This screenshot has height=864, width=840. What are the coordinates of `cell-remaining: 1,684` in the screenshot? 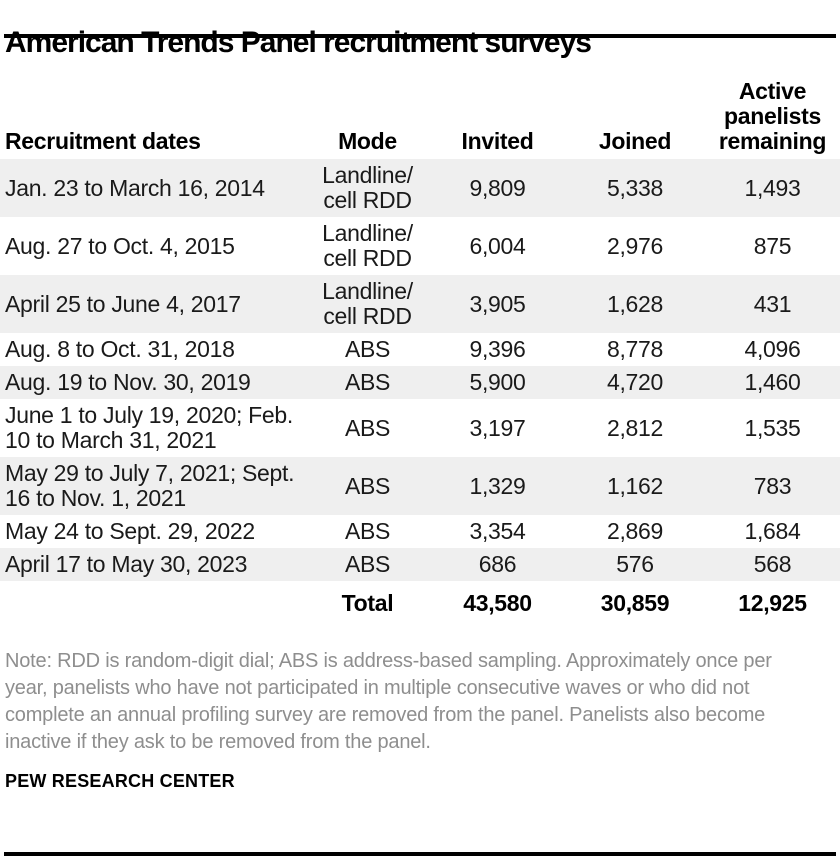 It's located at (772, 531).